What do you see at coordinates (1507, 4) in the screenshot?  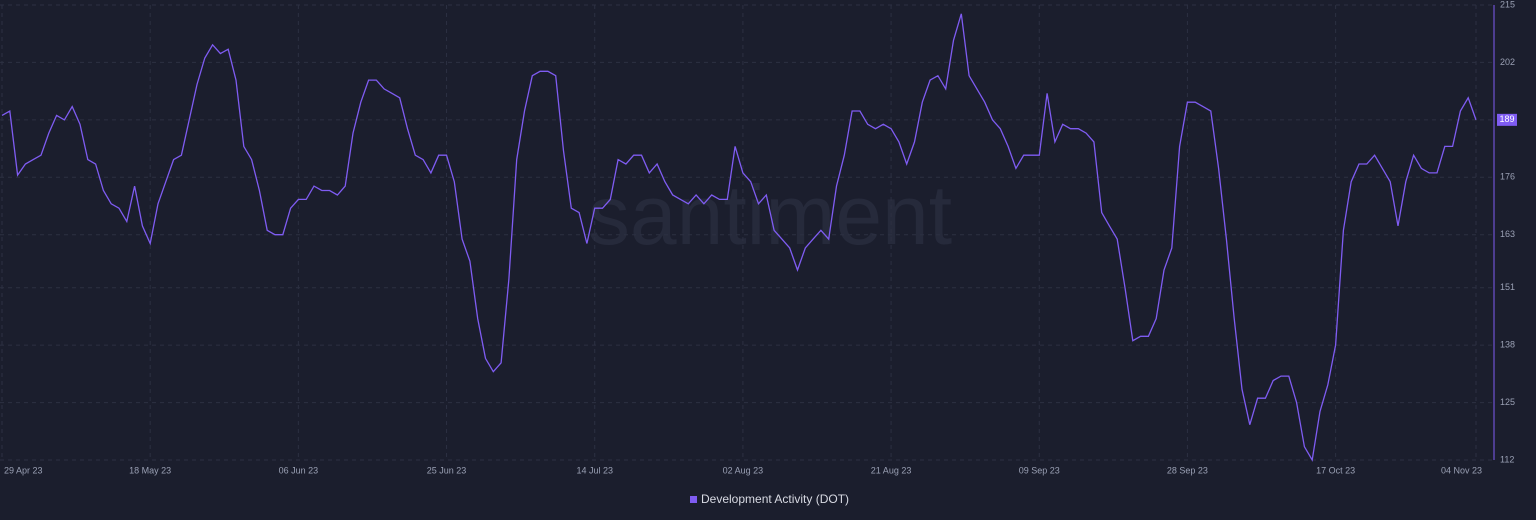 I see `y-tick-label: 215` at bounding box center [1507, 4].